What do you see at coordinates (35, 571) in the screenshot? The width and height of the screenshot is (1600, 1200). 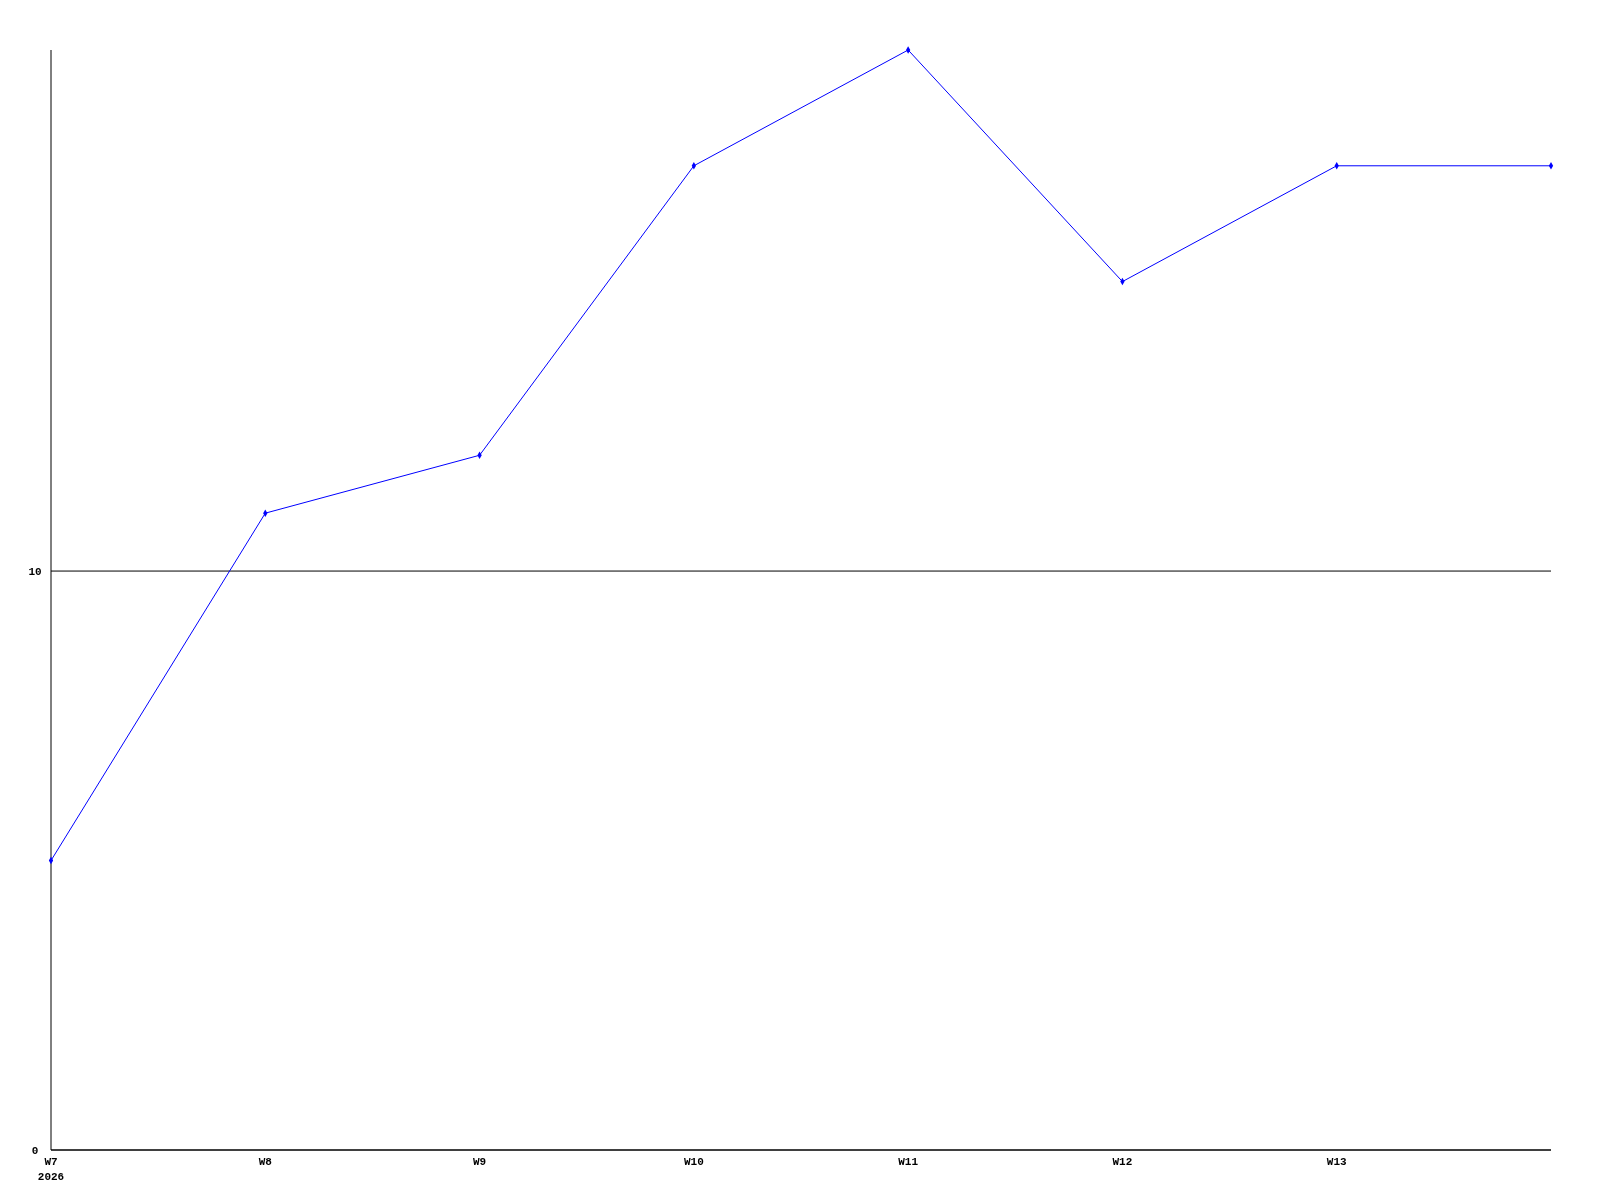 I see `y-tick-label: 10` at bounding box center [35, 571].